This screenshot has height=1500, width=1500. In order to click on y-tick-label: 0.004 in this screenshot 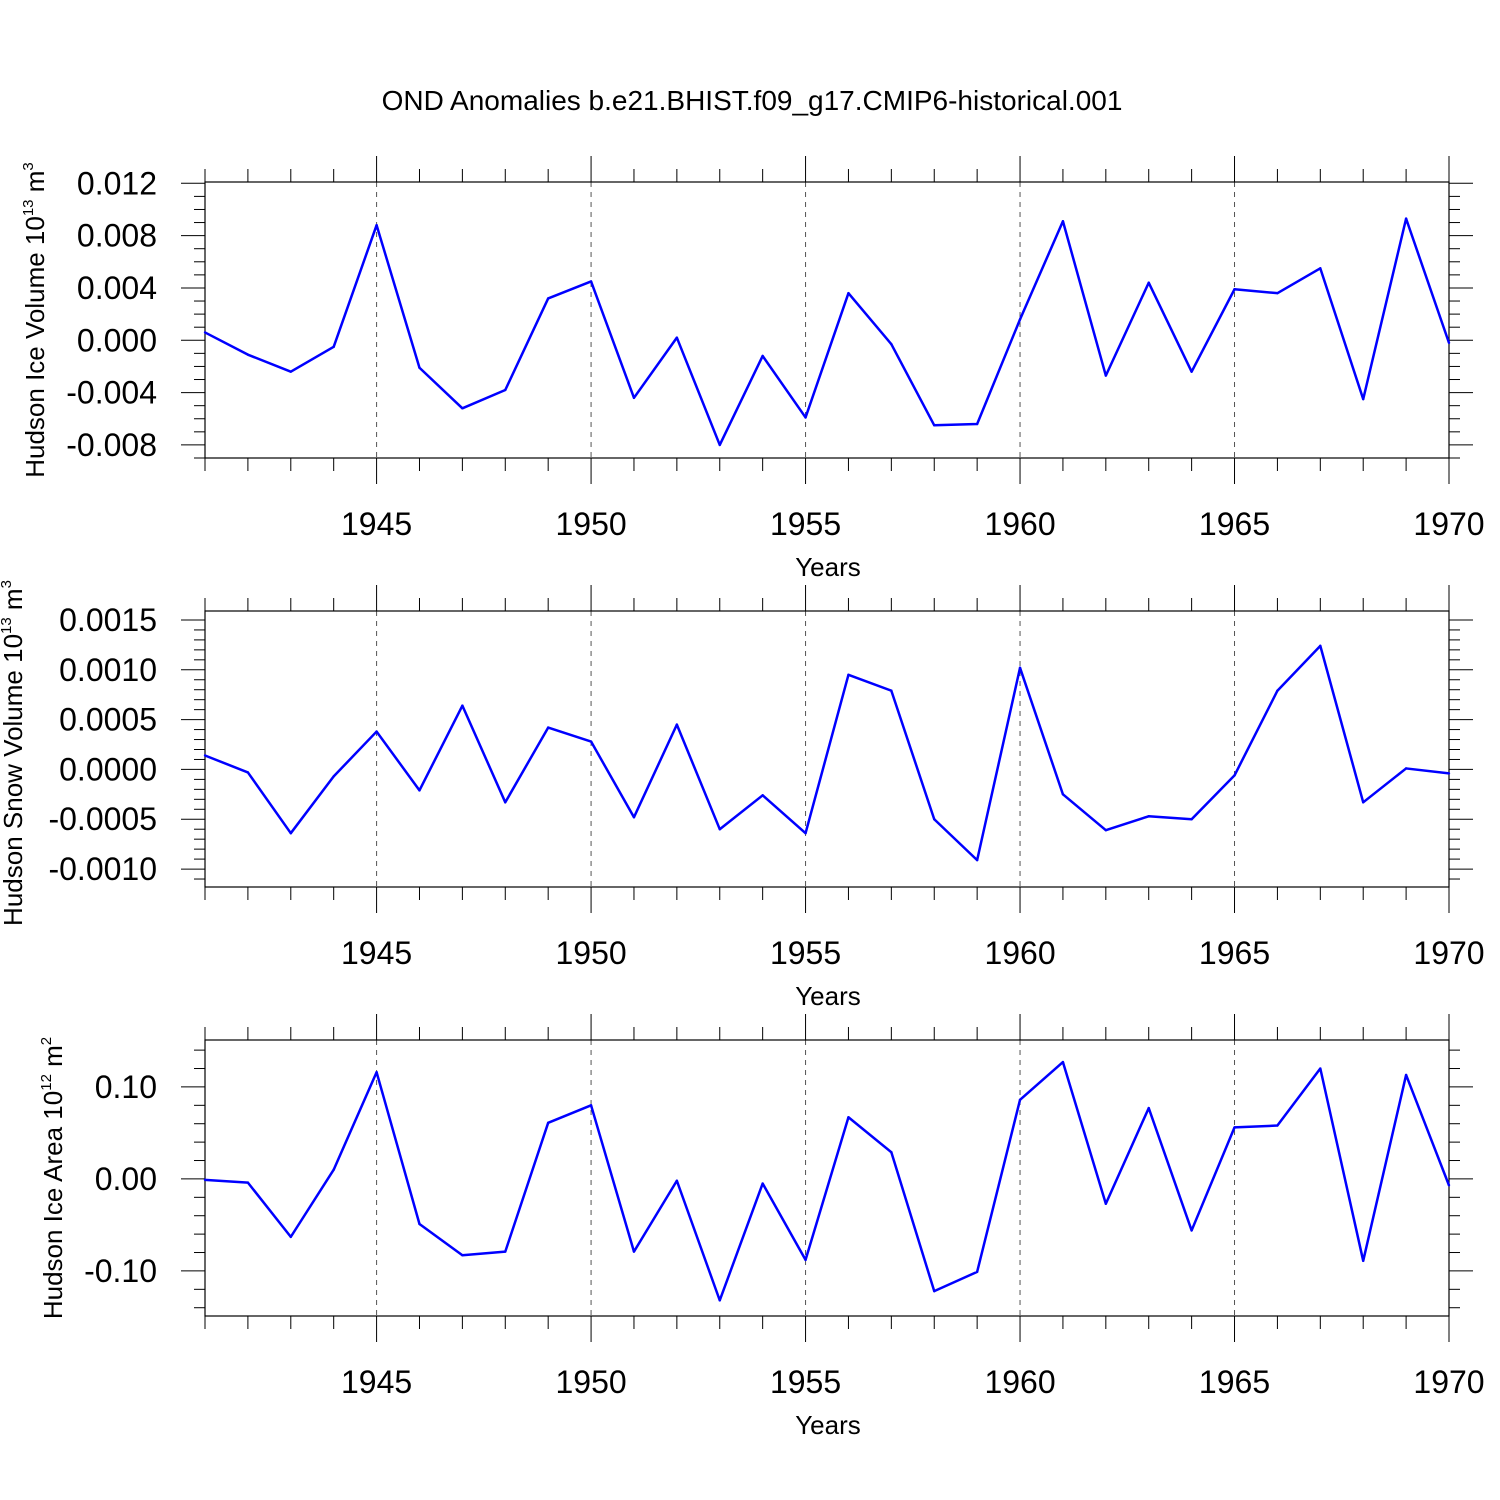, I will do `click(117, 288)`.